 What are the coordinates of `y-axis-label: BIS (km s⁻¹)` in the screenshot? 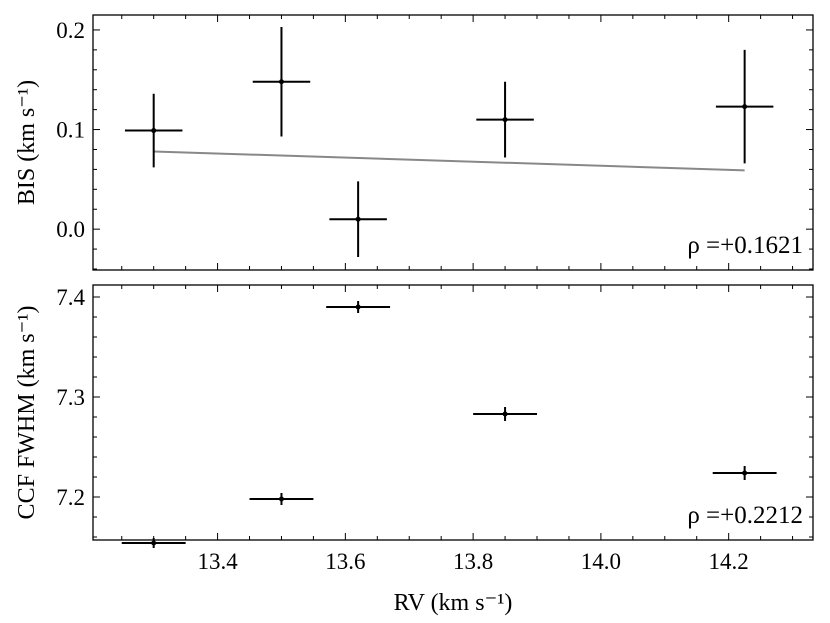 It's located at (27, 142).